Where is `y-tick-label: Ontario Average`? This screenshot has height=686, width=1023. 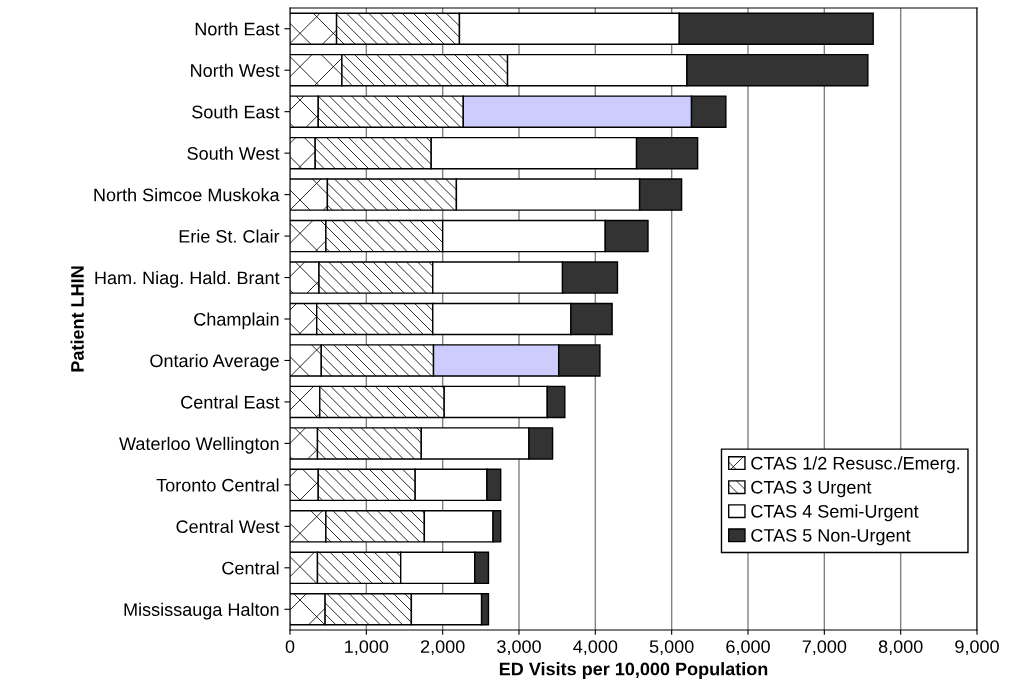 y-tick-label: Ontario Average is located at coordinates (214, 362).